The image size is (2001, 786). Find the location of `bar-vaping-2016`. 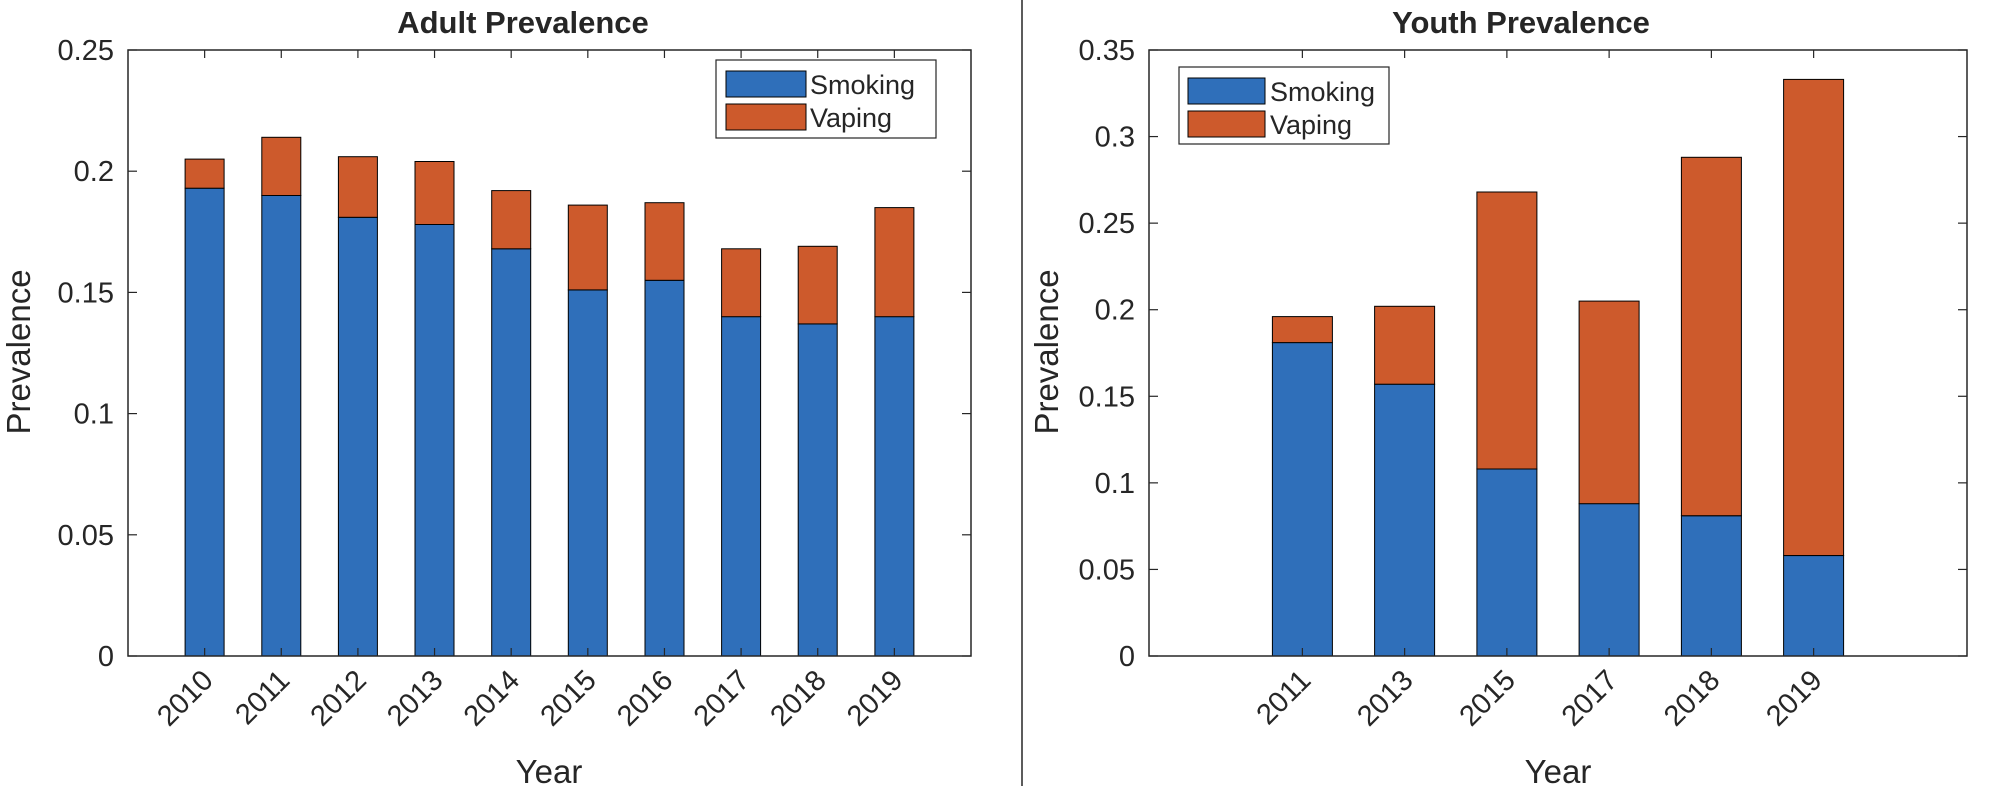

bar-vaping-2016 is located at coordinates (664, 241).